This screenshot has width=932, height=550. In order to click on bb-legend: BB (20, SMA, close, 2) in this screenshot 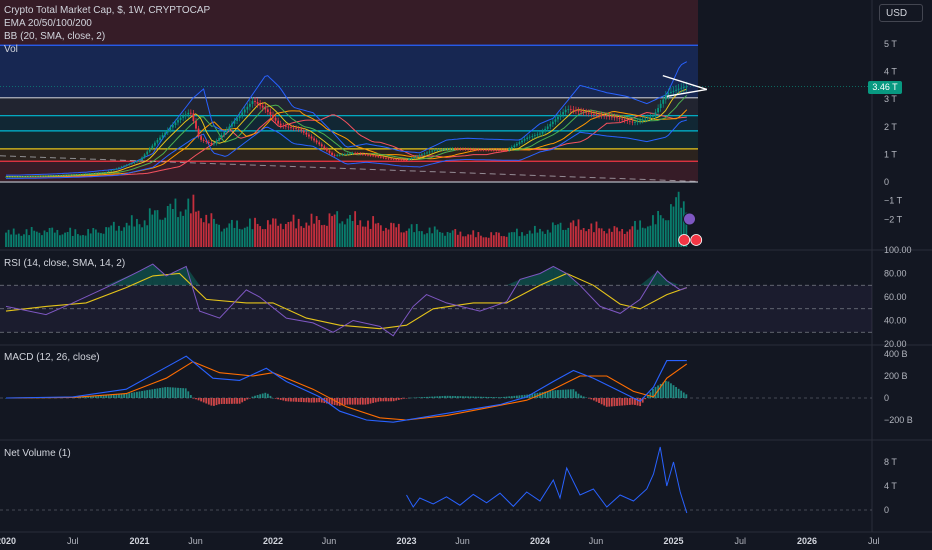, I will do `click(55, 36)`.